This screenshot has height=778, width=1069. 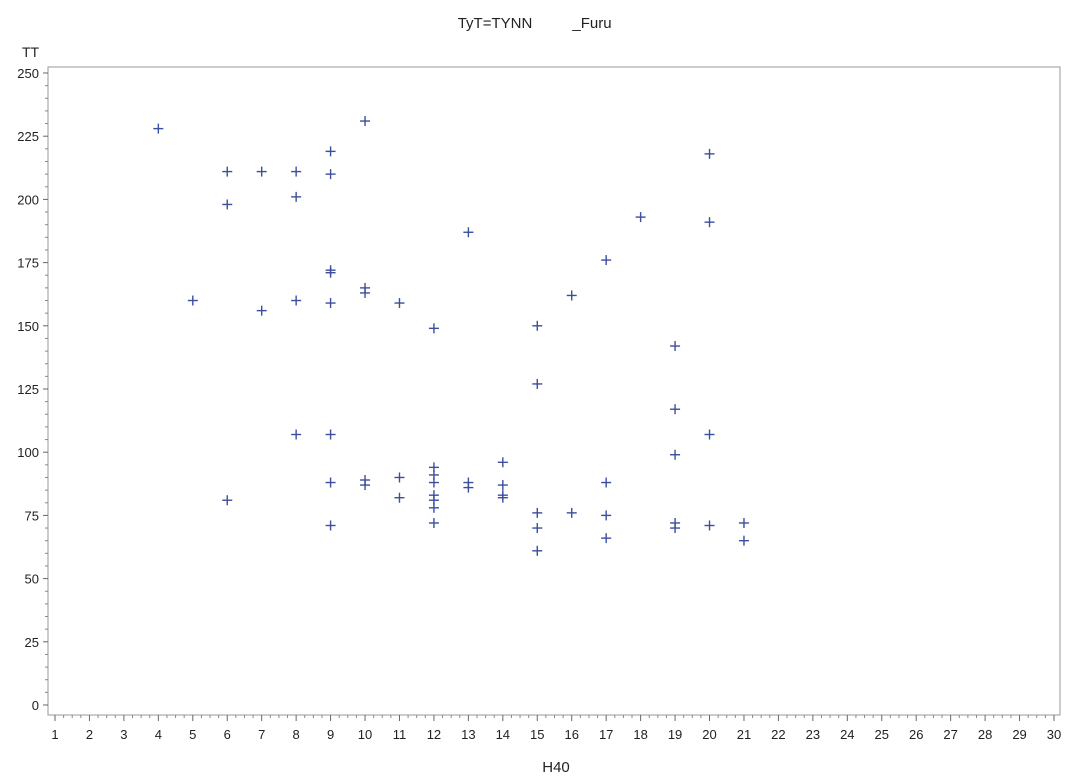 I want to click on x-tick-label: 21, so click(x=744, y=734).